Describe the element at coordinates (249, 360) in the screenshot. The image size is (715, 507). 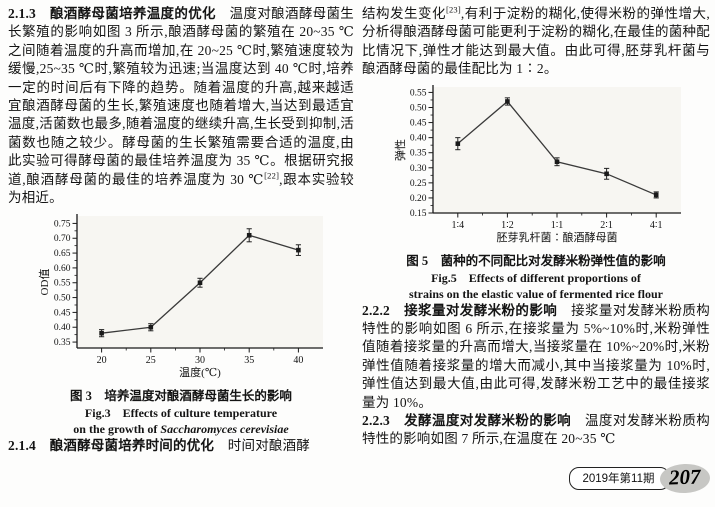
I see `x-tick-label: 35` at that location.